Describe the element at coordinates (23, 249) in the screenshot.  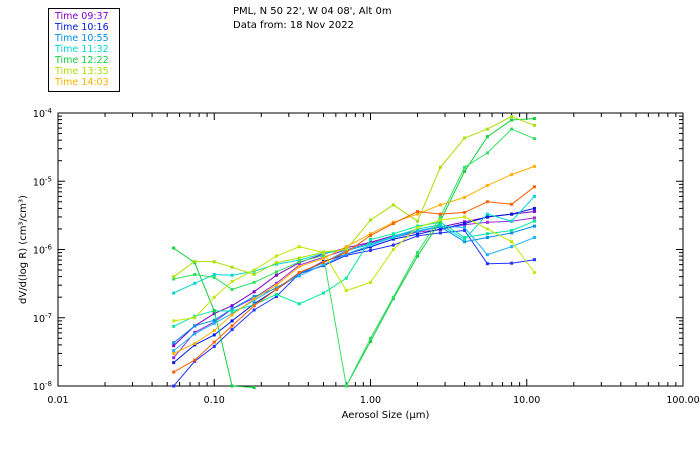
I see `y-axis-label: dV/d(log R) (cm³/cm³)` at that location.